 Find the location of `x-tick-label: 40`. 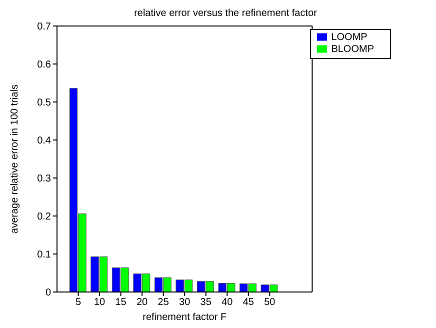

x-tick-label: 40 is located at coordinates (228, 302).